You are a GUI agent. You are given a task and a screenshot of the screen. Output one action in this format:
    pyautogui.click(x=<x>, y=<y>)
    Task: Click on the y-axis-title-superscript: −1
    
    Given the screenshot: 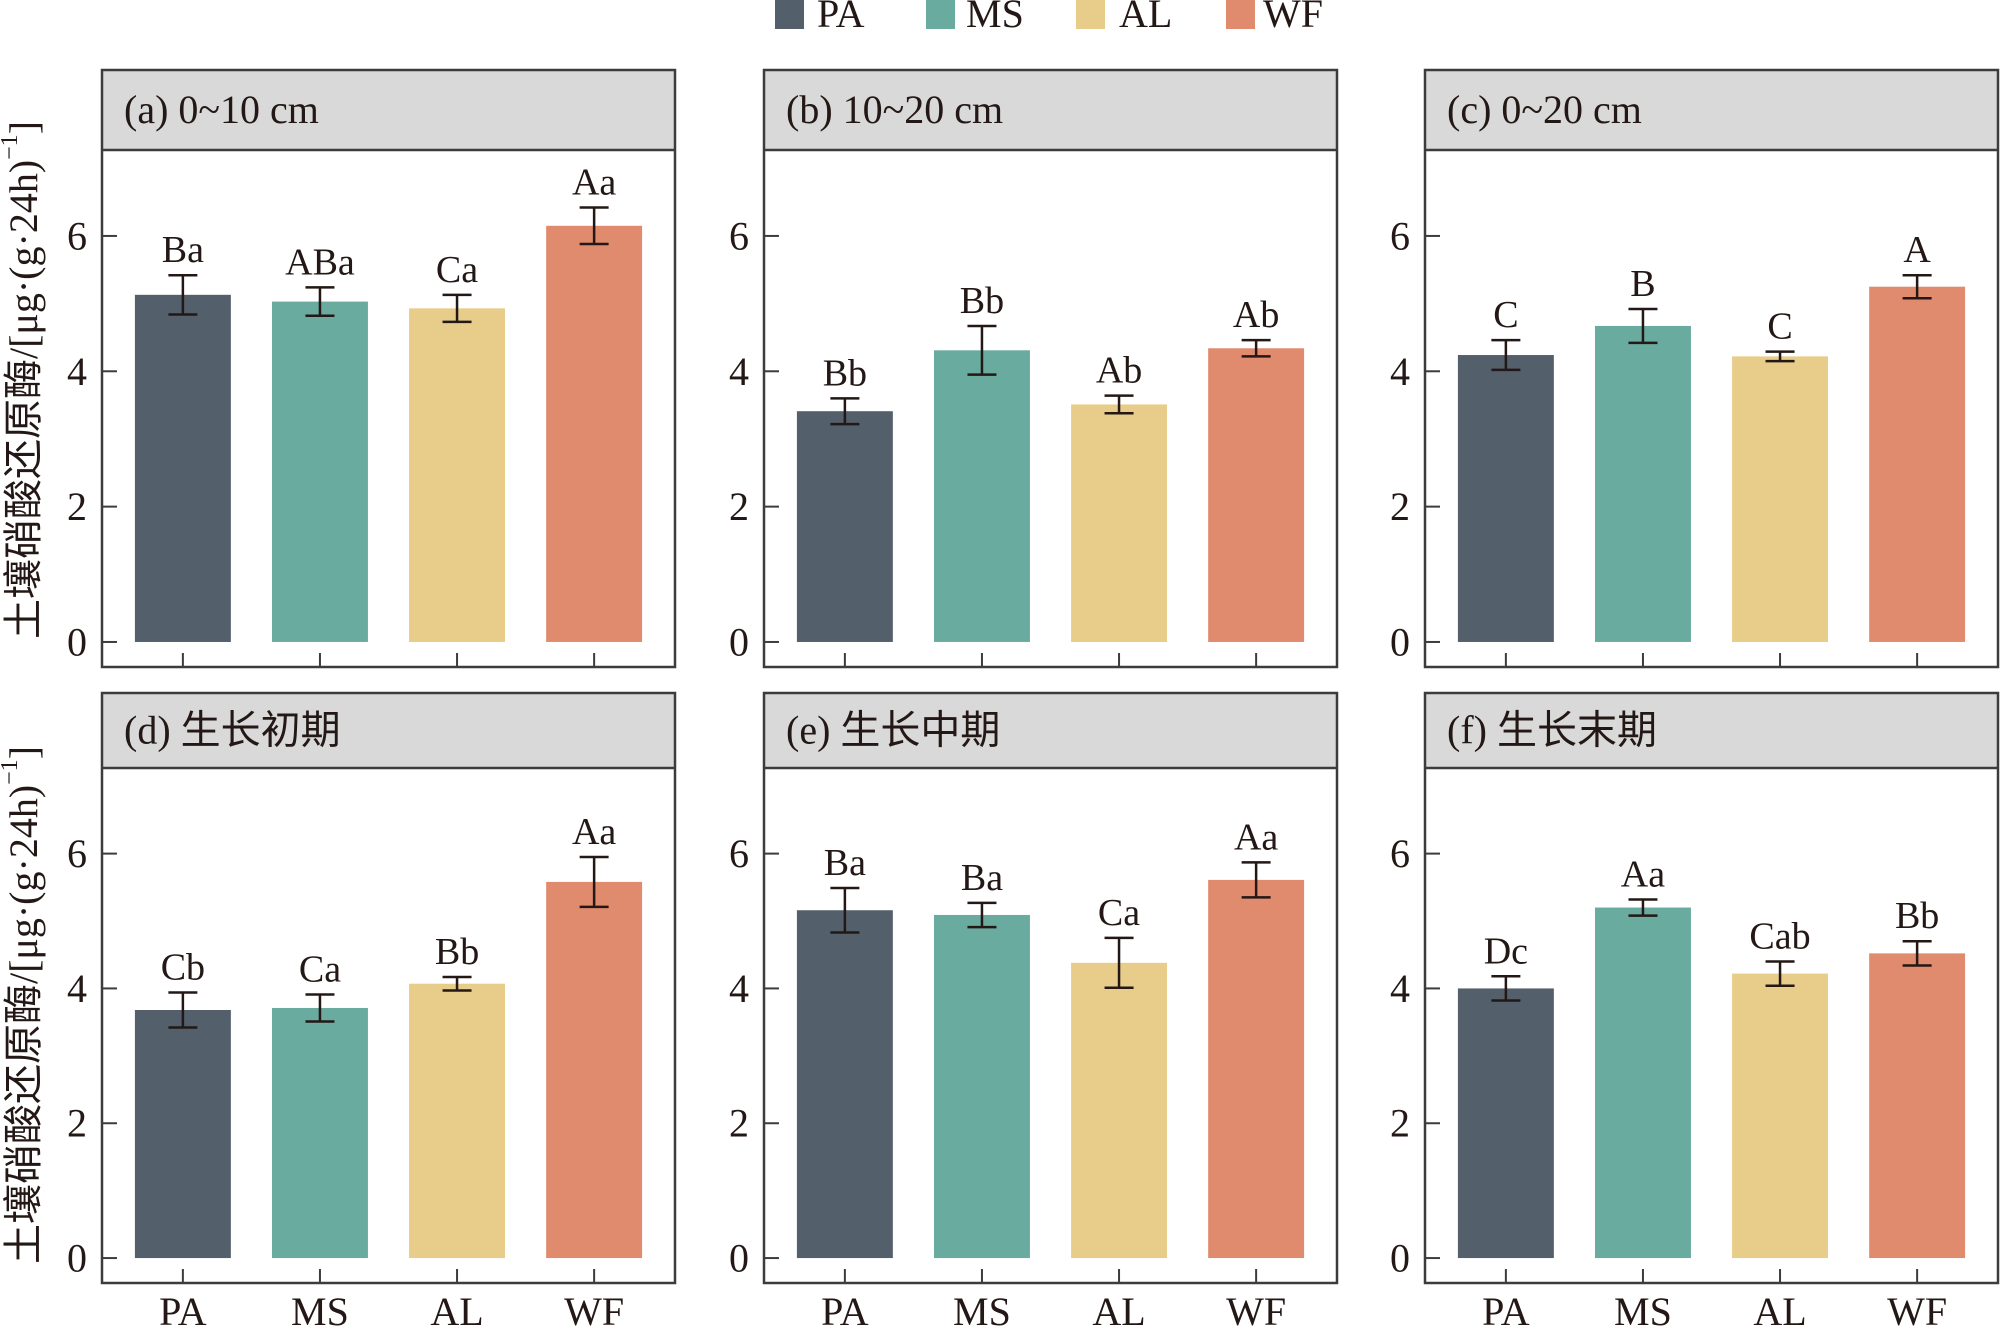 What is the action you would take?
    pyautogui.click(x=11, y=147)
    